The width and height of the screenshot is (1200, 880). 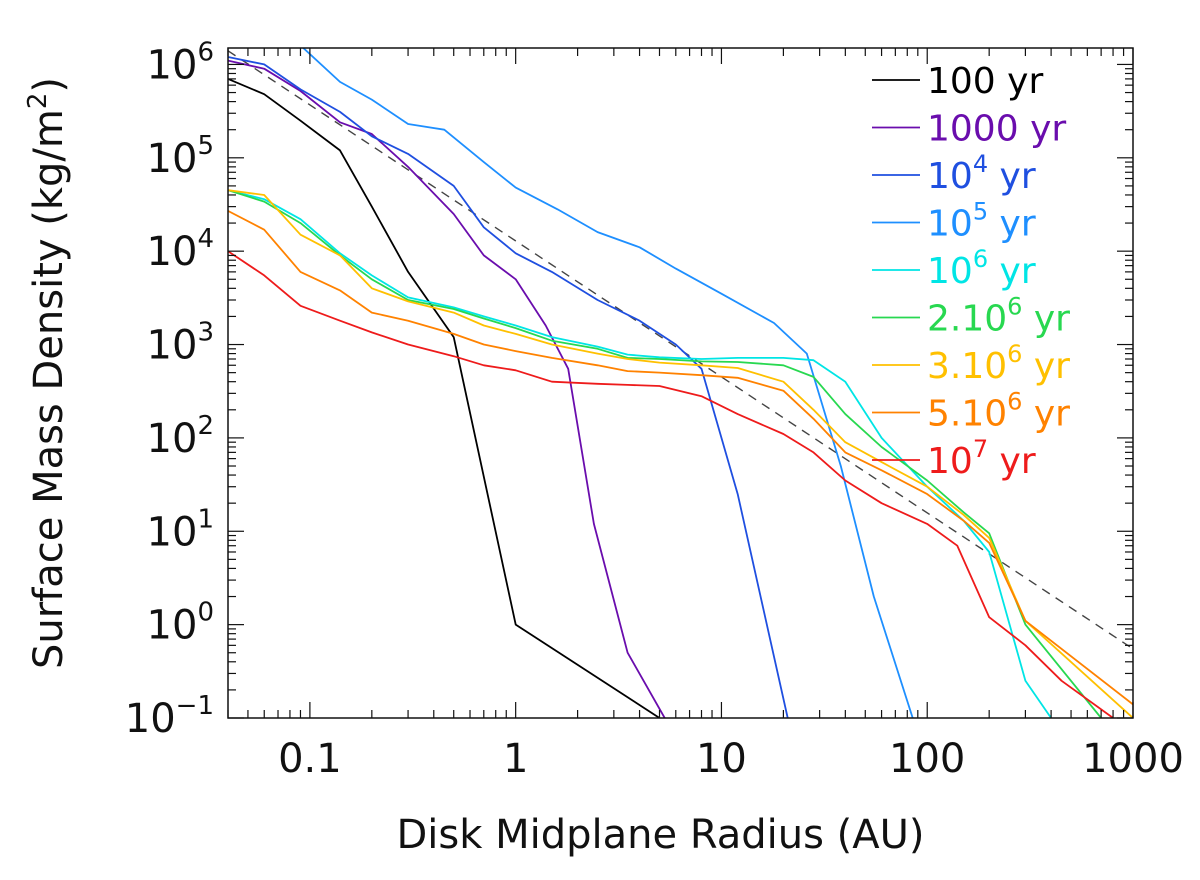 What do you see at coordinates (47, 373) in the screenshot?
I see `y-axis-title: Surface Mass Density (kg/m2)` at bounding box center [47, 373].